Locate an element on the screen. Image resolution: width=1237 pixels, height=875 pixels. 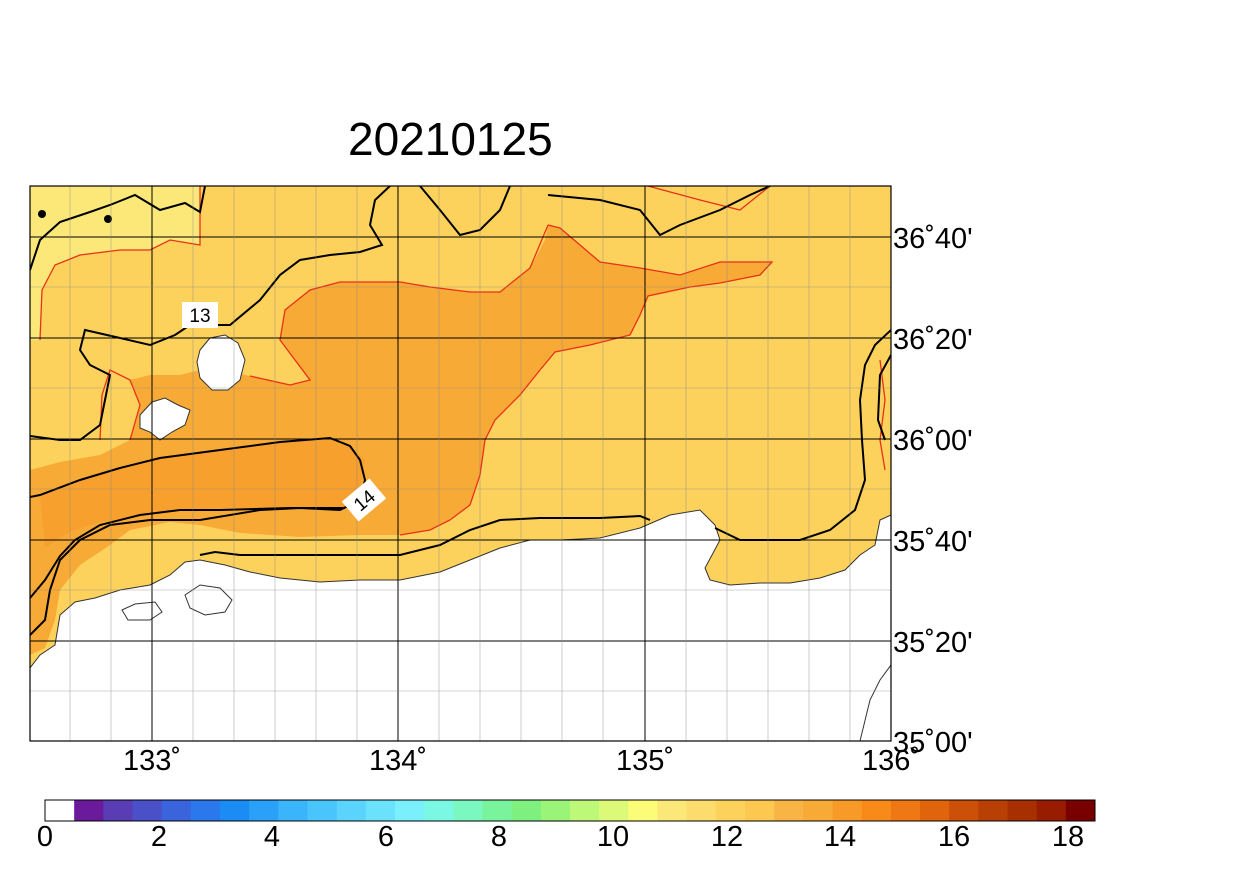
colorbar-label-0: 0 is located at coordinates (45, 837).